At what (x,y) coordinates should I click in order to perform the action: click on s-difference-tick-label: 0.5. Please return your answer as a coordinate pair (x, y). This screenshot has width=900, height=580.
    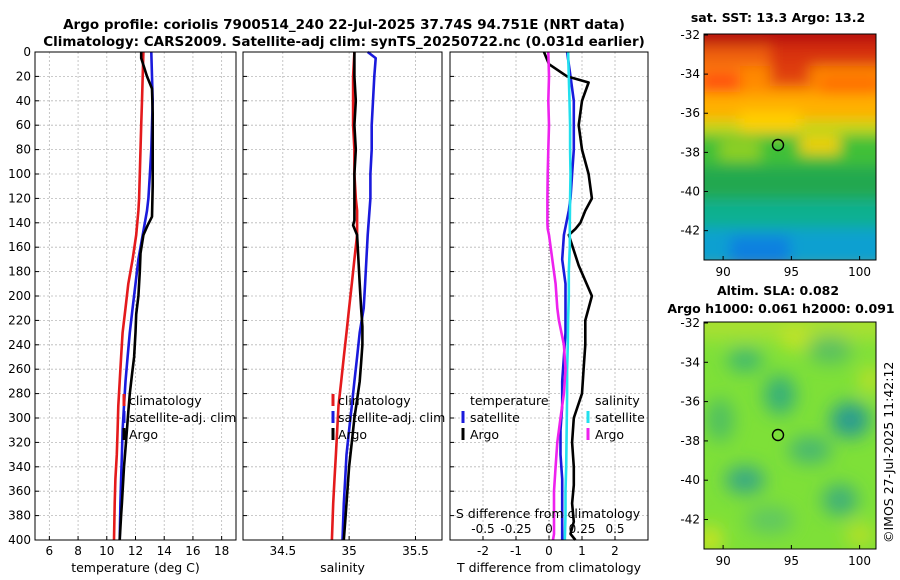
    Looking at the image, I should click on (614, 529).